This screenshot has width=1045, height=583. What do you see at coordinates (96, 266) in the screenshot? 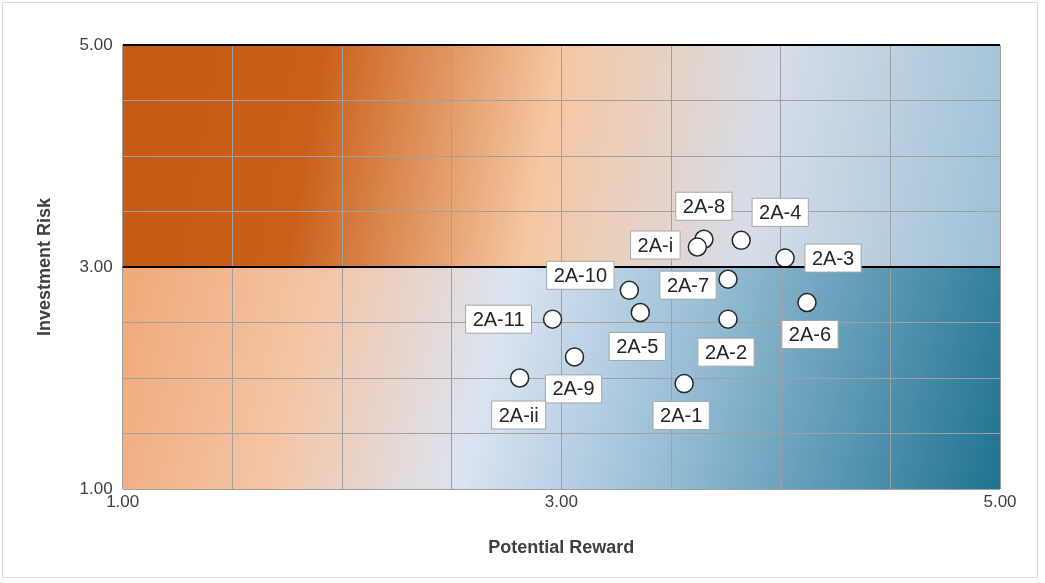
I see `y-tick-label: 3.00` at bounding box center [96, 266].